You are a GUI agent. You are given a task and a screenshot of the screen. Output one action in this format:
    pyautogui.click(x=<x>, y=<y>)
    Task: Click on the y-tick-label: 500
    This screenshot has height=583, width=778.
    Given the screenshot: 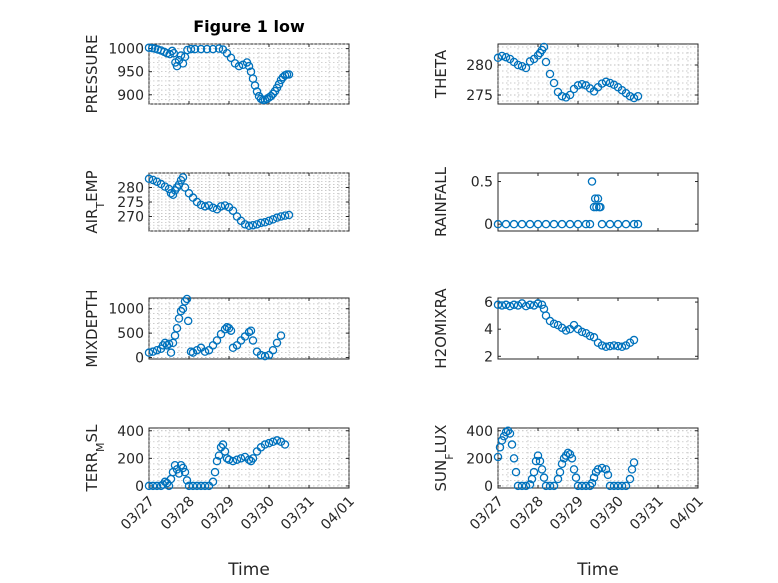 What is the action you would take?
    pyautogui.click(x=130, y=334)
    